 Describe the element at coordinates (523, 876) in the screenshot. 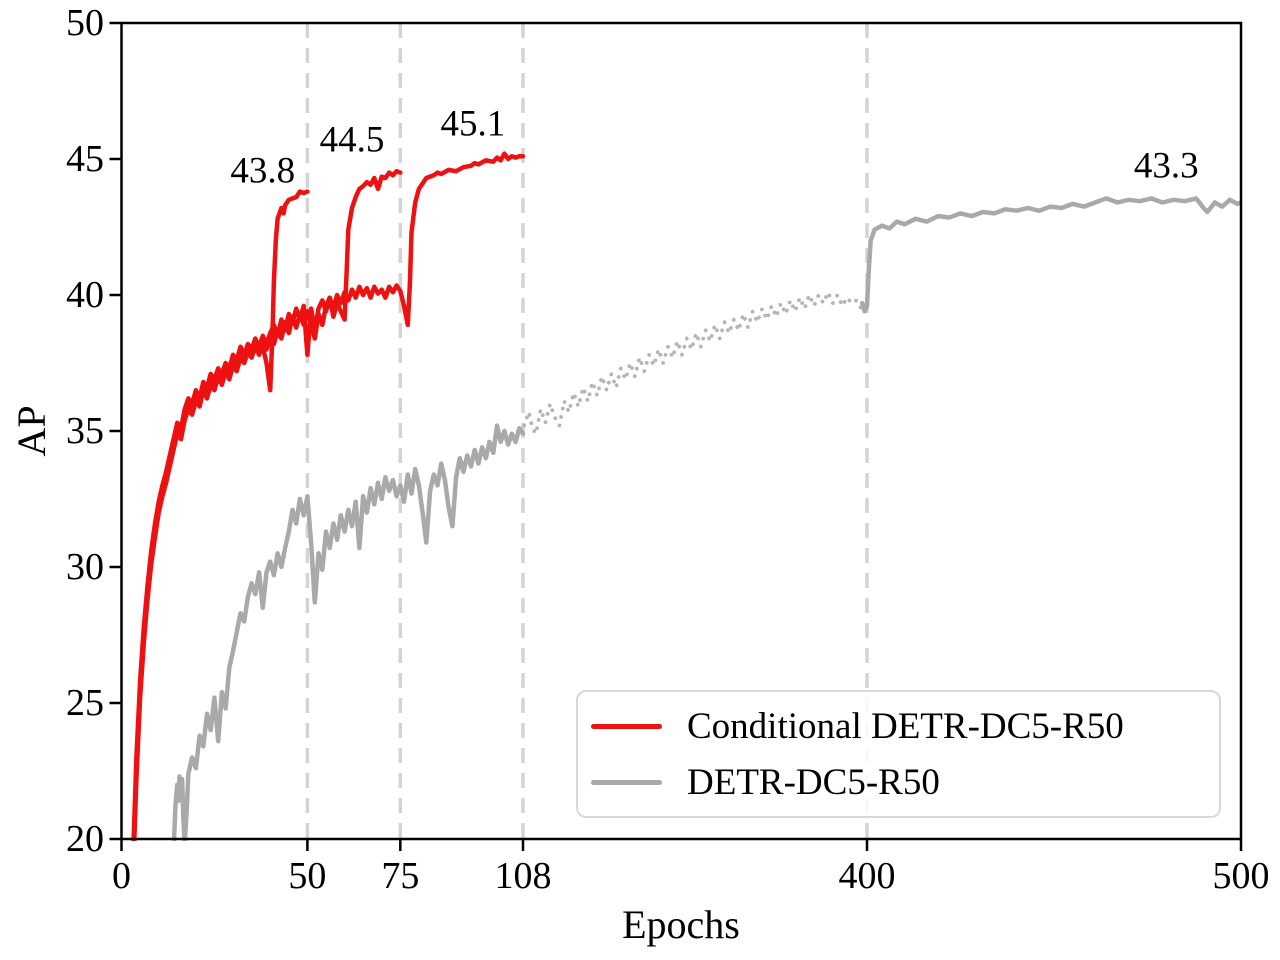

I see `x-tick-label-108: 108` at that location.